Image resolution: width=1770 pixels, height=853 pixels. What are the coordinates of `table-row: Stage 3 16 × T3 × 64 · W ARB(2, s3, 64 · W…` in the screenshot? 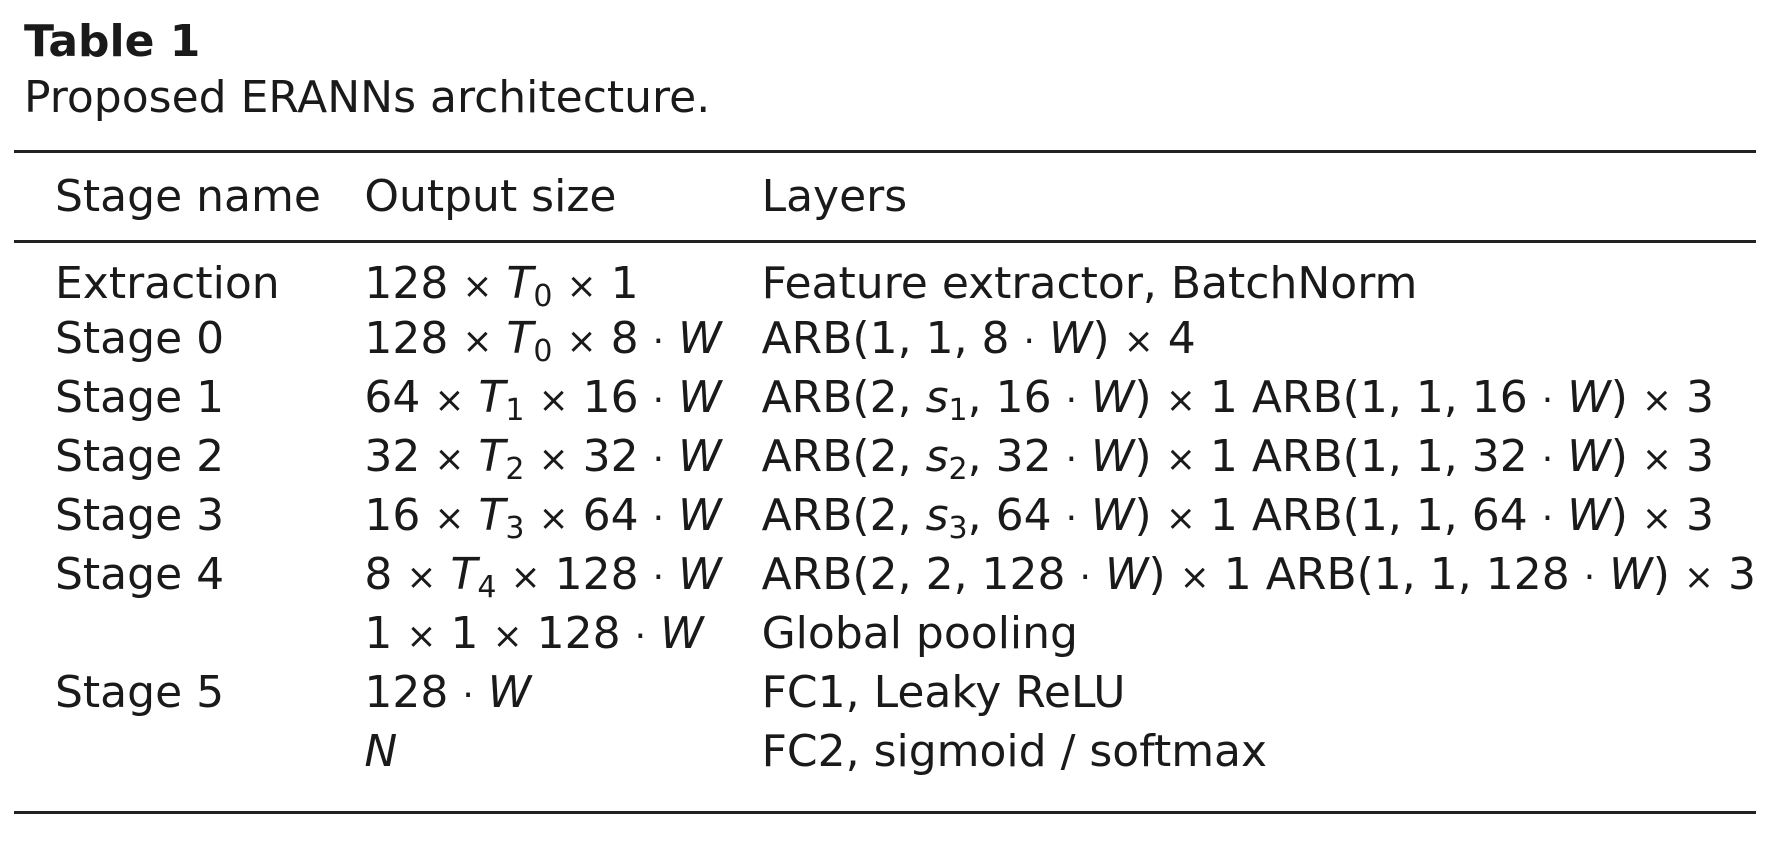 It's located at (885, 515).